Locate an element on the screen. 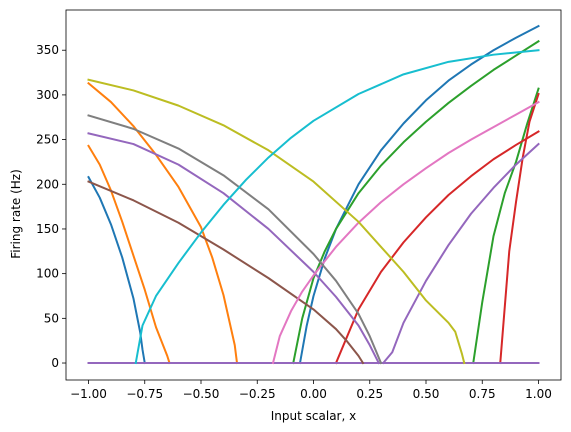  x-tick-label-4: 0.00 is located at coordinates (313, 394).